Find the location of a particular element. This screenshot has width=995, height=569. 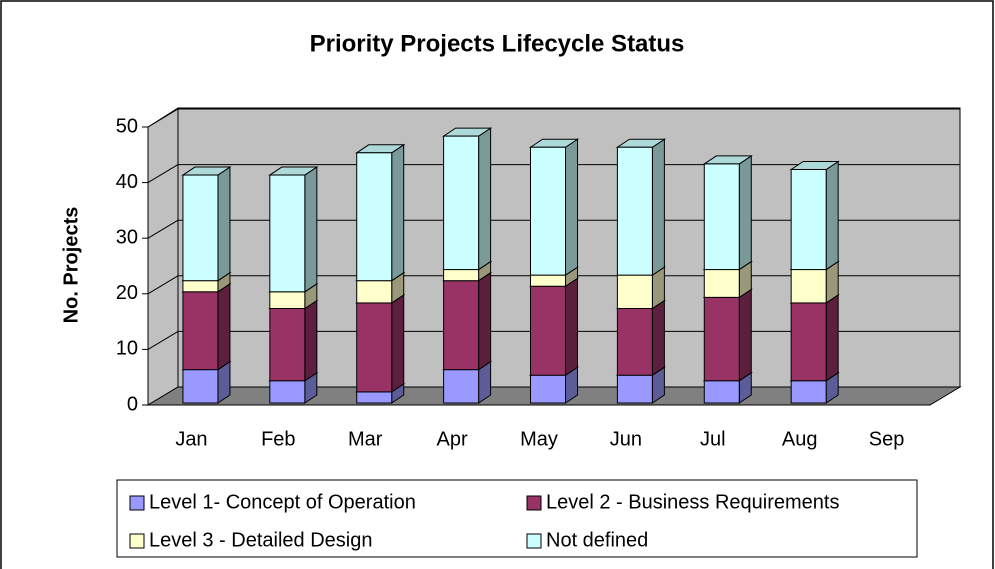

legend-label: Not defined is located at coordinates (597, 540).